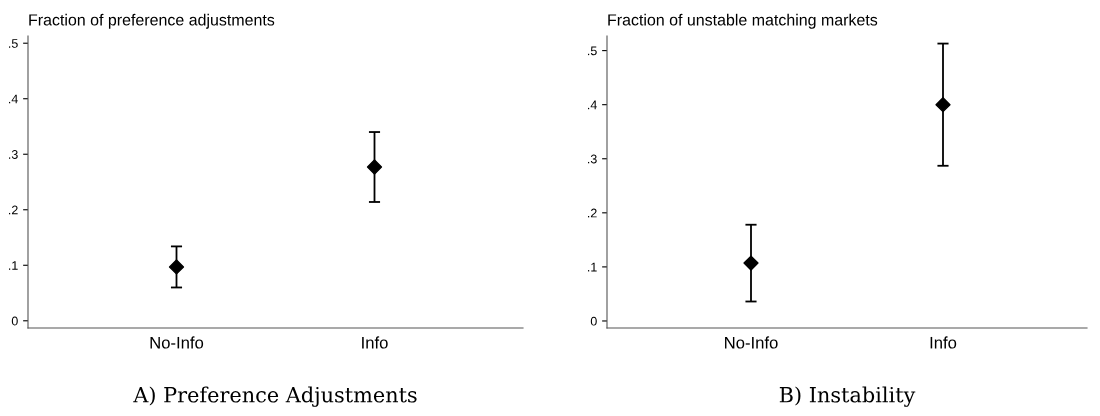 The width and height of the screenshot is (1100, 416). Describe the element at coordinates (152, 21) in the screenshot. I see `y-axis-title: Fraction of preference adjustments` at that location.